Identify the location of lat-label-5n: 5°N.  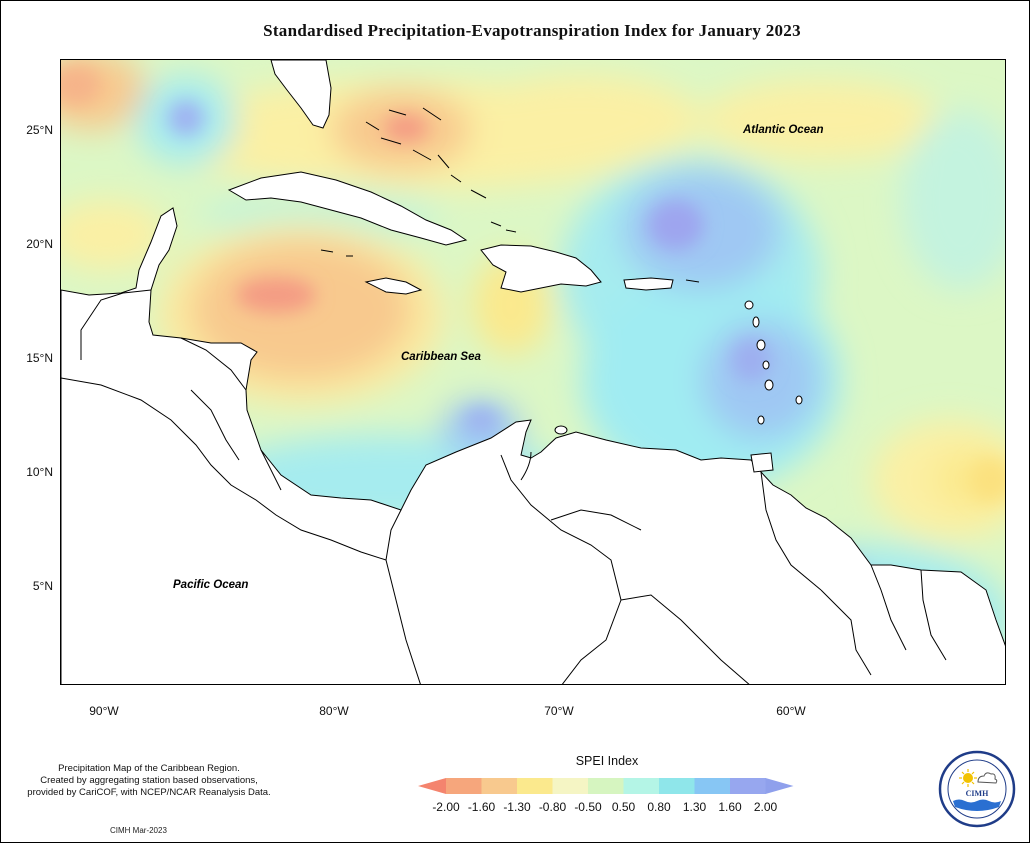
(42, 586).